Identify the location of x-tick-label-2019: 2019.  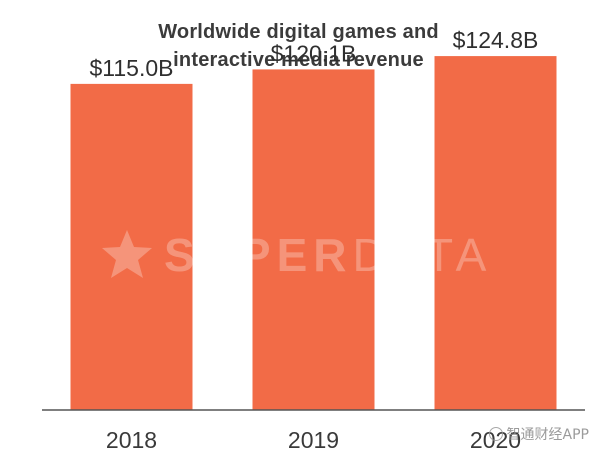
(313, 440).